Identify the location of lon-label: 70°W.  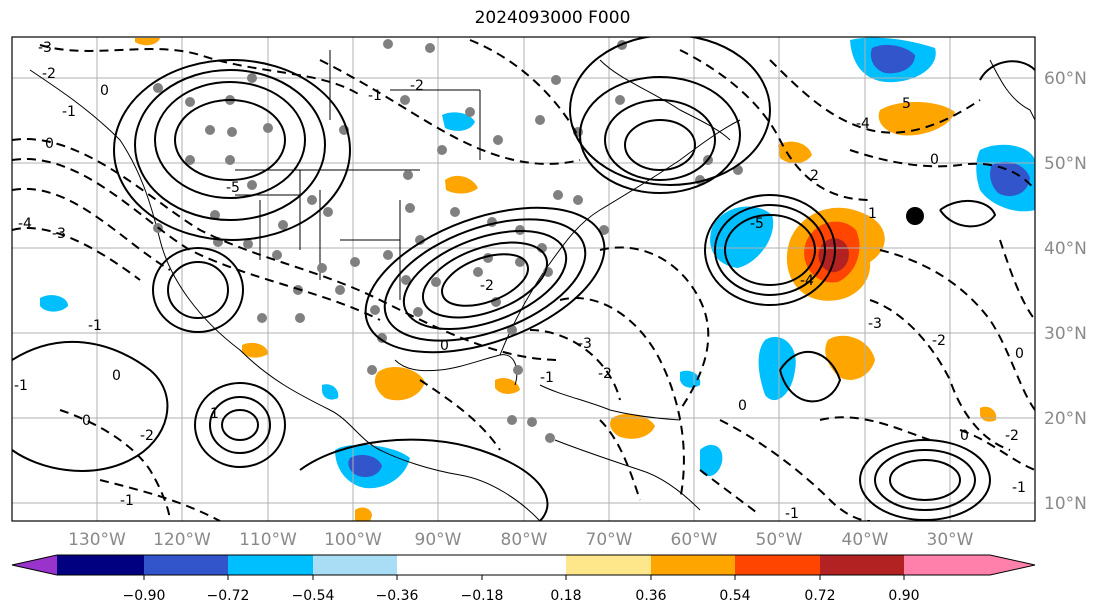
(609, 540).